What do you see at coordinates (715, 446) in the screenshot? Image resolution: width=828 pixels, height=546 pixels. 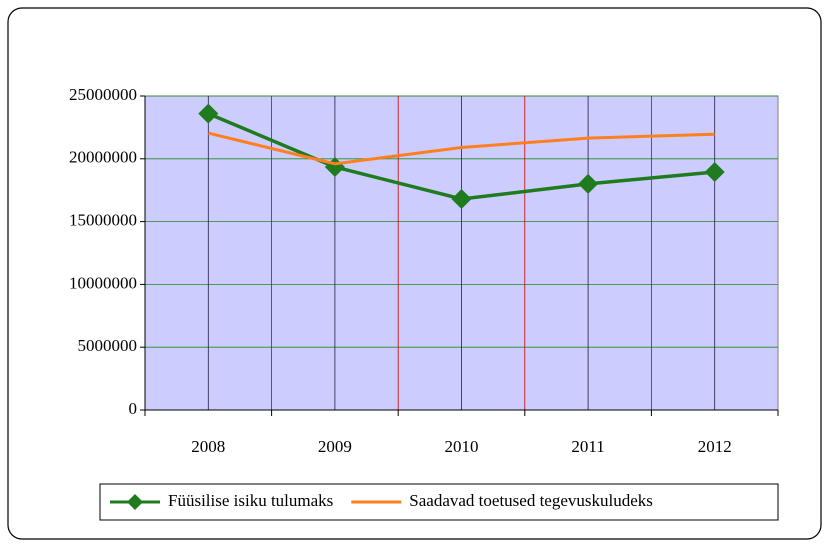 I see `x-tick-label: 2012` at bounding box center [715, 446].